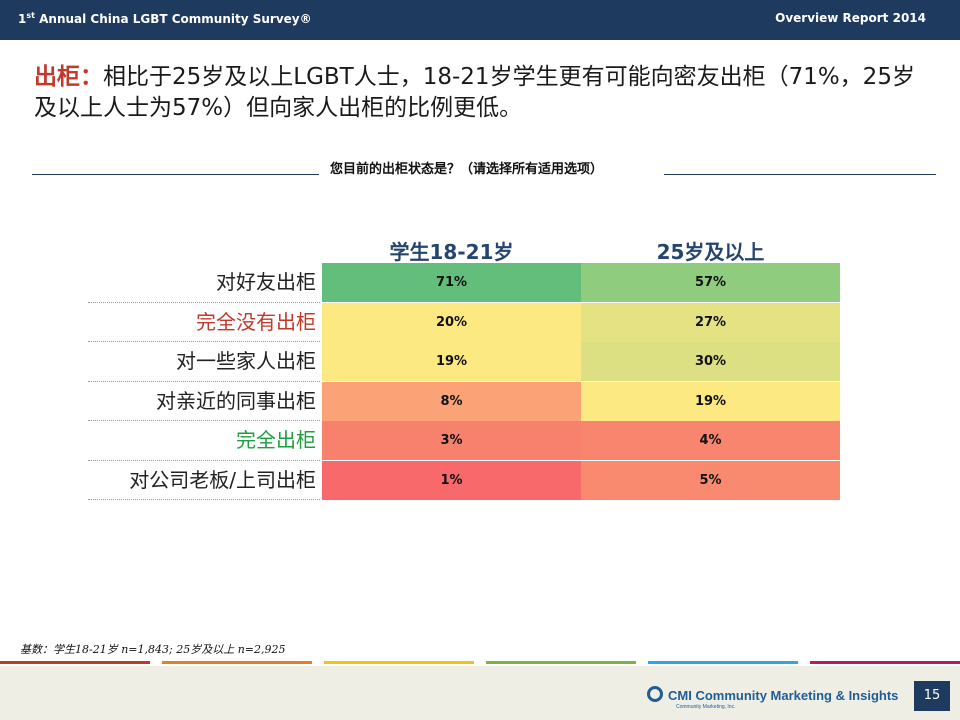 The width and height of the screenshot is (960, 720). I want to click on value-cell: 57%, so click(710, 282).